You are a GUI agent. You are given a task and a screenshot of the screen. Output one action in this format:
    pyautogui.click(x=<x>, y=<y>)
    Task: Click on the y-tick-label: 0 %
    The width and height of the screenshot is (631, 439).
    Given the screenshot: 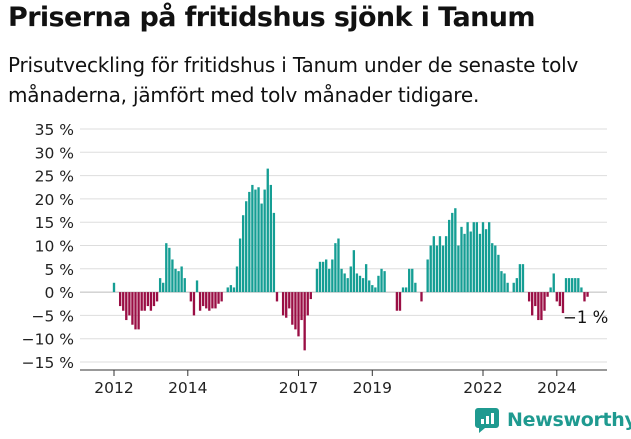 What is the action you would take?
    pyautogui.click(x=59, y=293)
    